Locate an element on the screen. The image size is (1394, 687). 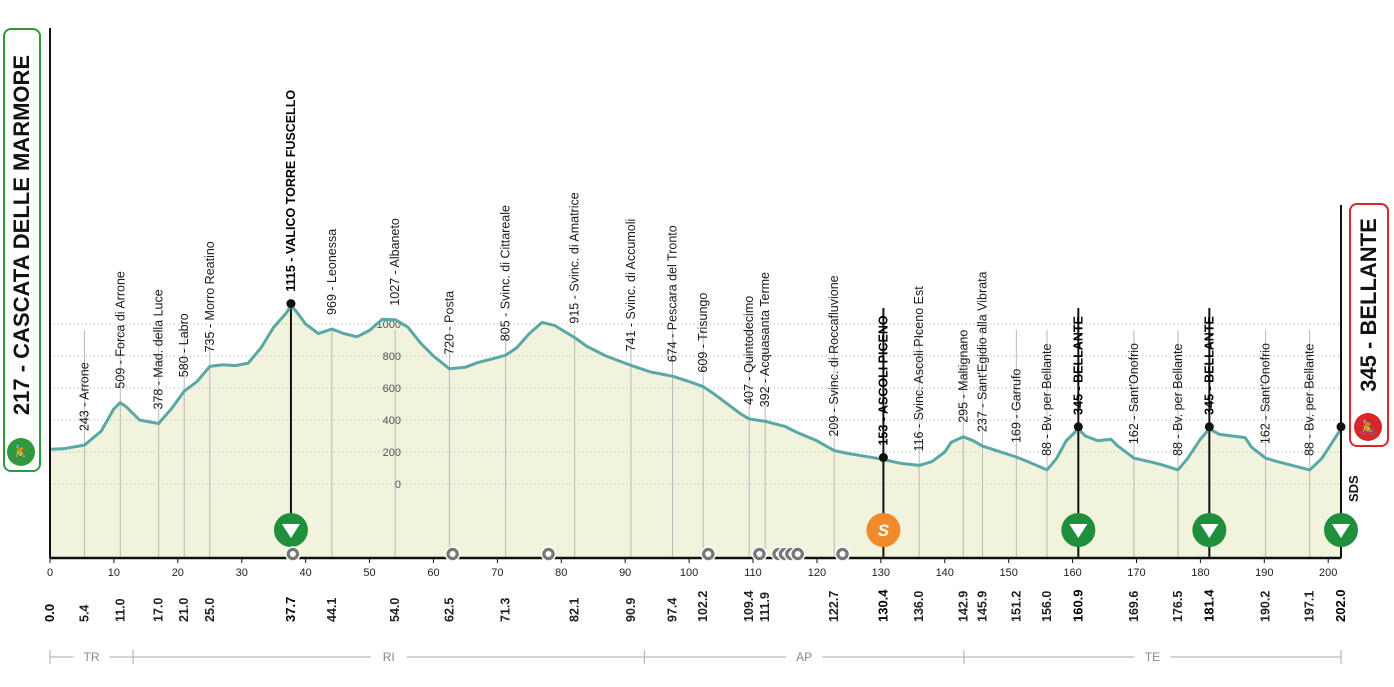
start-label: 217 - CASCATA DELLE MARMORE is located at coordinates (21, 235).